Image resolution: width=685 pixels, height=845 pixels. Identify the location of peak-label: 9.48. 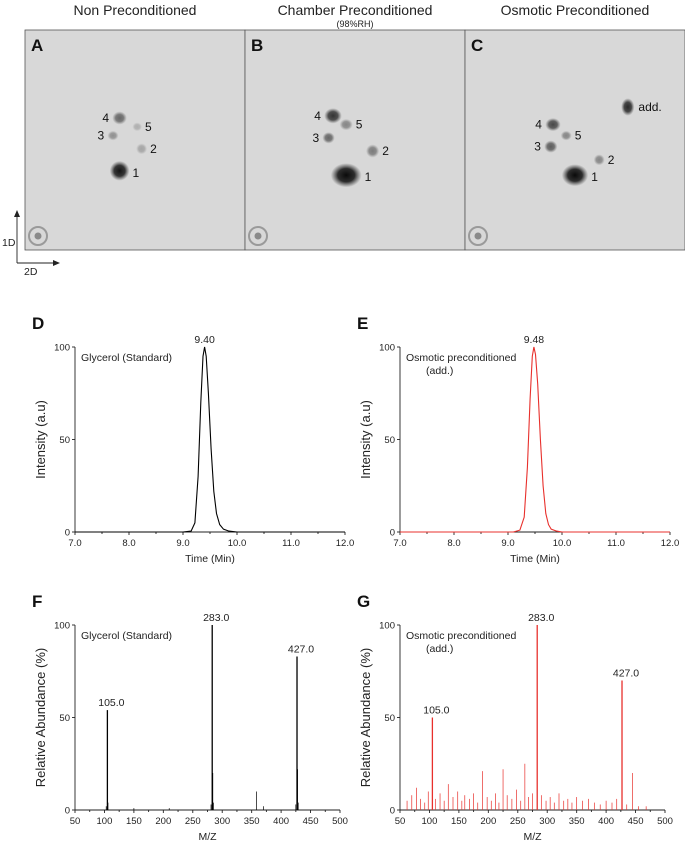
(534, 340).